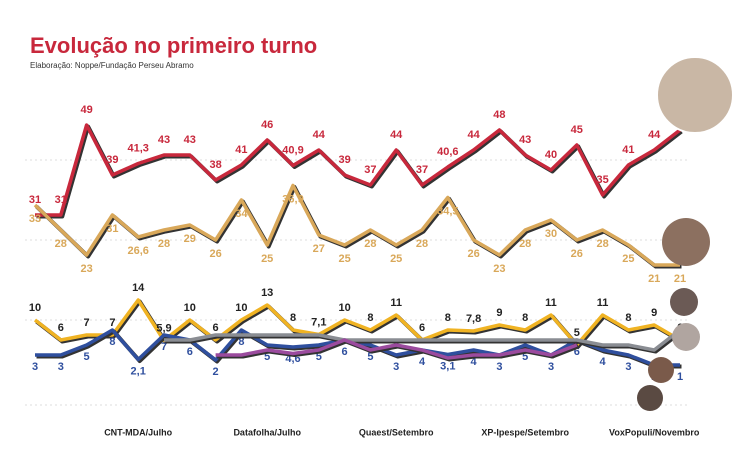  Describe the element at coordinates (163, 328) in the screenshot. I see `data-label: 5,9` at that location.